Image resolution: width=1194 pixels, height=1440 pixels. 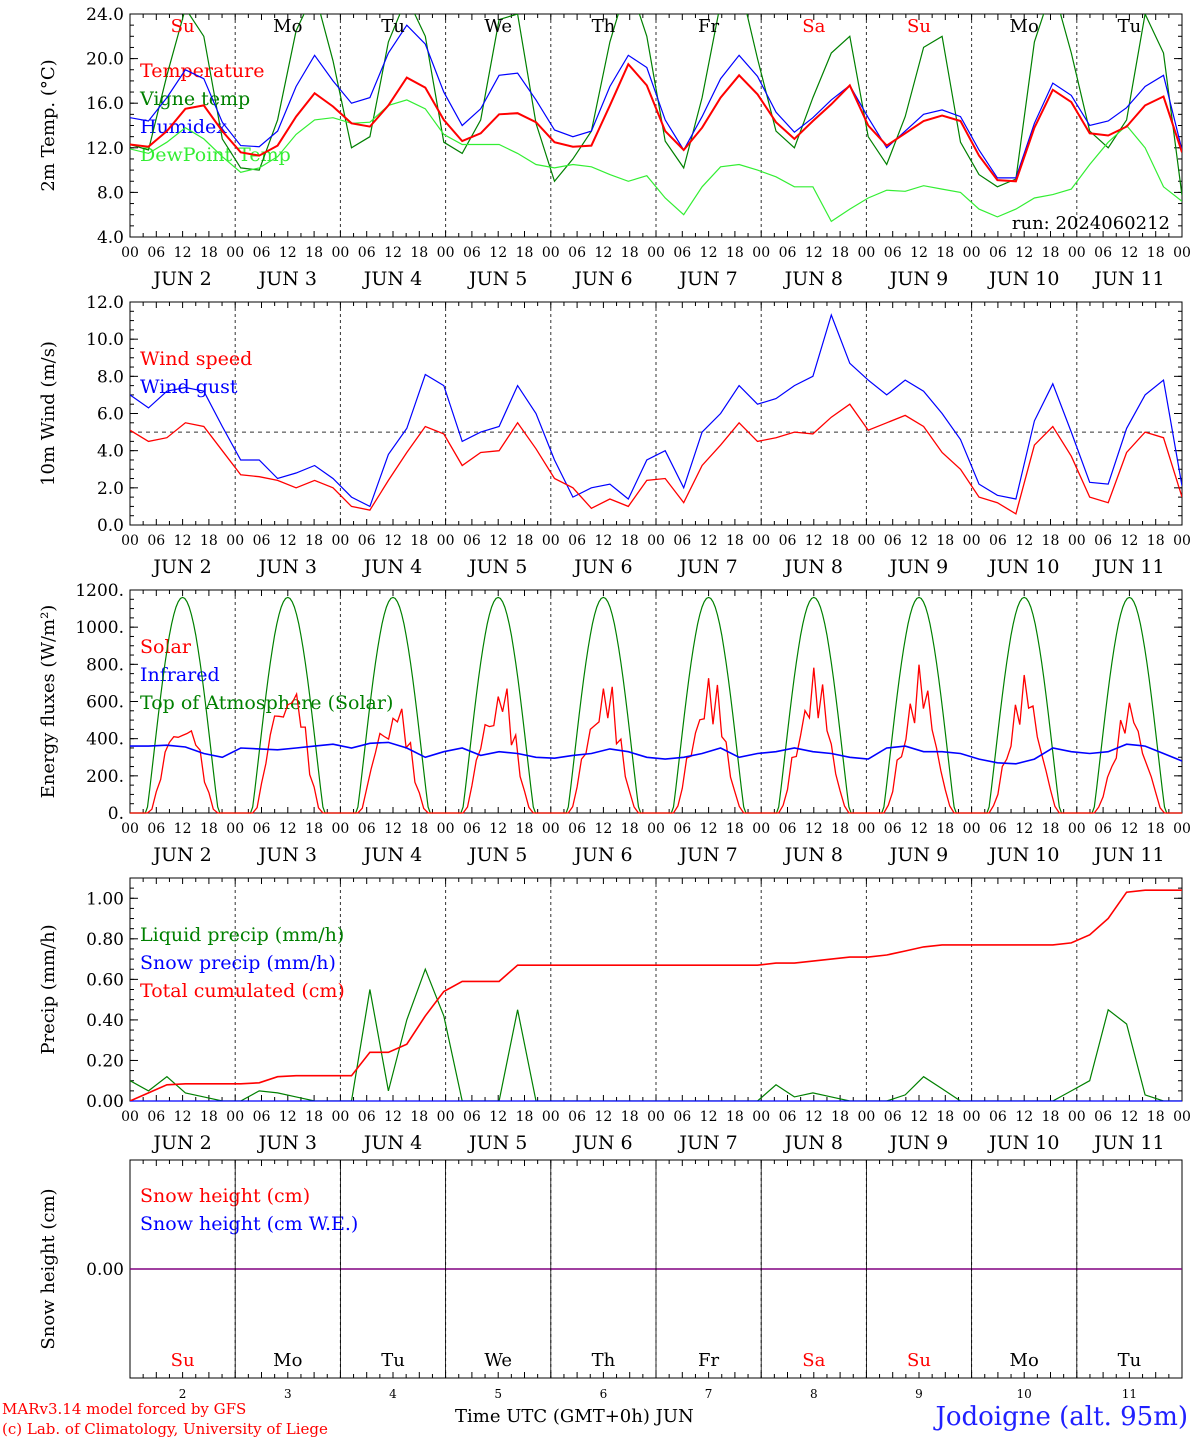 What do you see at coordinates (196, 359) in the screenshot?
I see `legend-entry: Wind speed` at bounding box center [196, 359].